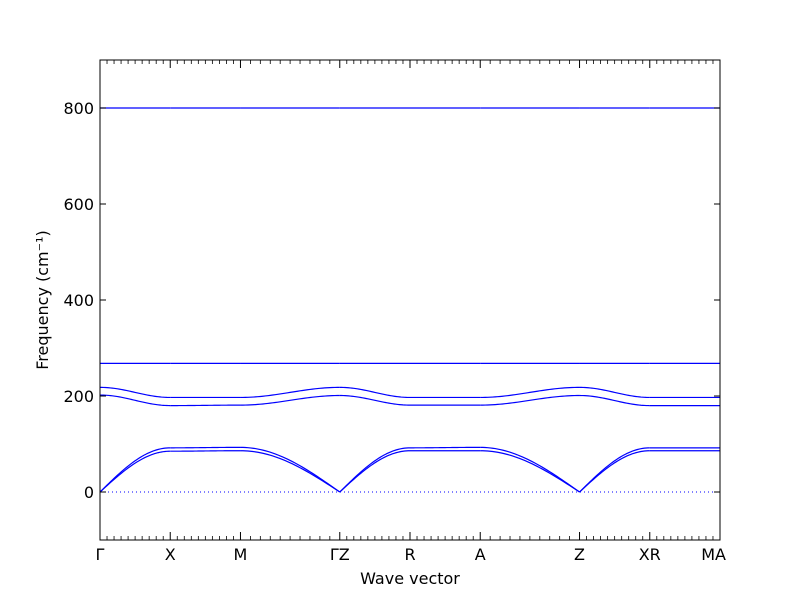 The image size is (800, 600). What do you see at coordinates (78, 300) in the screenshot?
I see `y-tick-label: 400` at bounding box center [78, 300].